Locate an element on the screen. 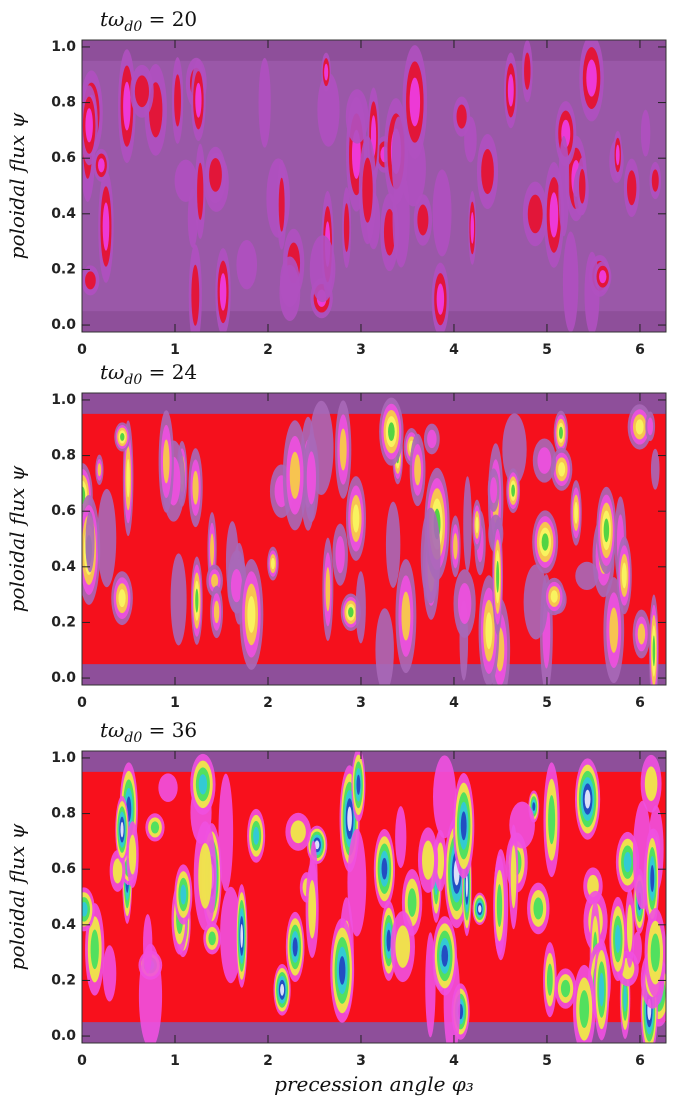 This screenshot has height=1106, width=678. x-tick-label: 0 is located at coordinates (82, 703).